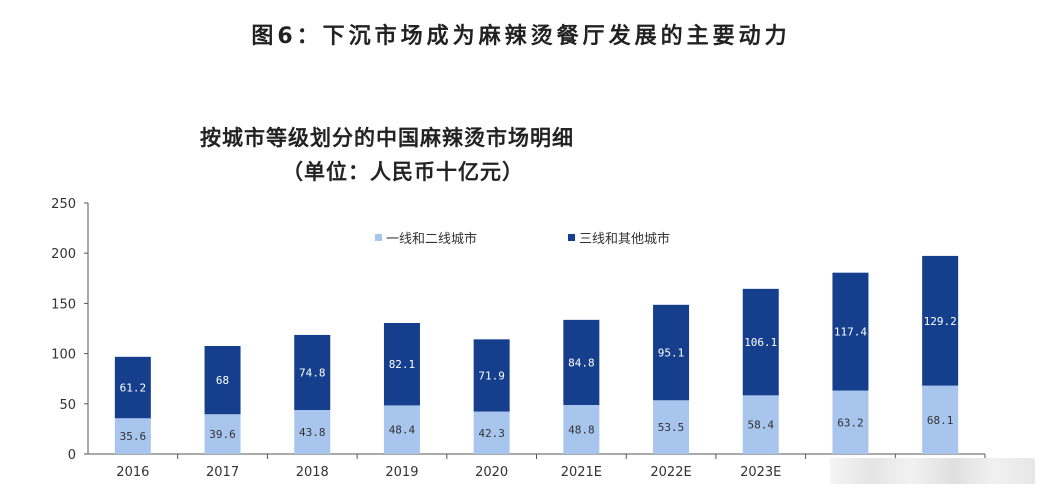  Describe the element at coordinates (571, 237) in the screenshot. I see `legend-swatch-tier3plus` at that location.